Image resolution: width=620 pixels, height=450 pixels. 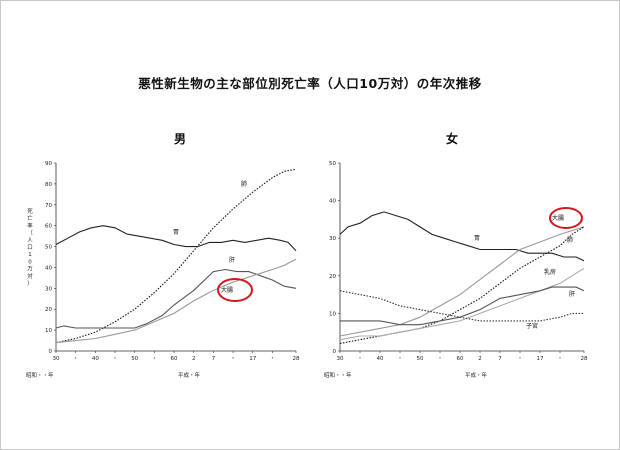 What do you see at coordinates (189, 375) in the screenshot?
I see `male-era-label-heisei: 平成・年` at bounding box center [189, 375].